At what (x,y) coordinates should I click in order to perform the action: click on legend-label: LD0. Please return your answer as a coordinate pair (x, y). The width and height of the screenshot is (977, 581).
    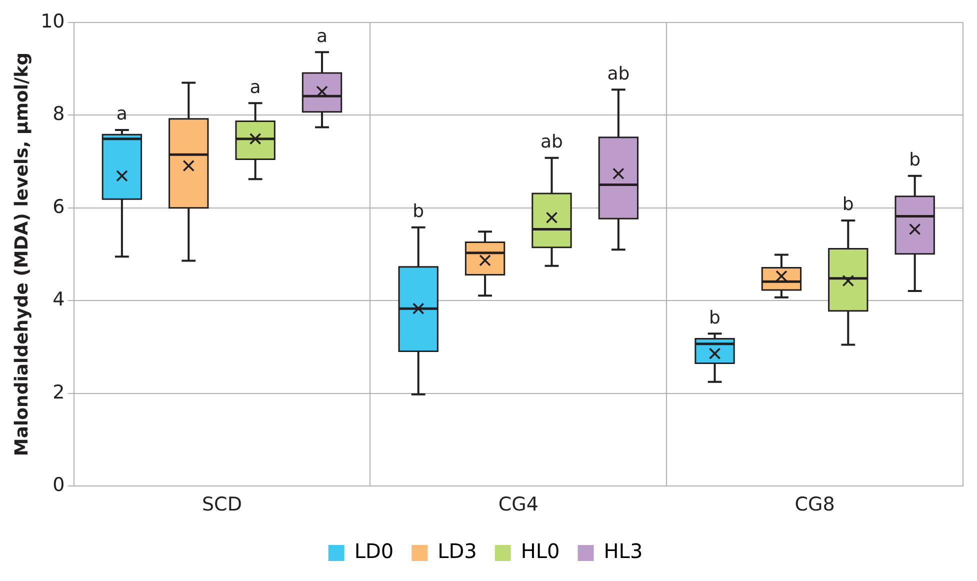
    Looking at the image, I should click on (374, 551).